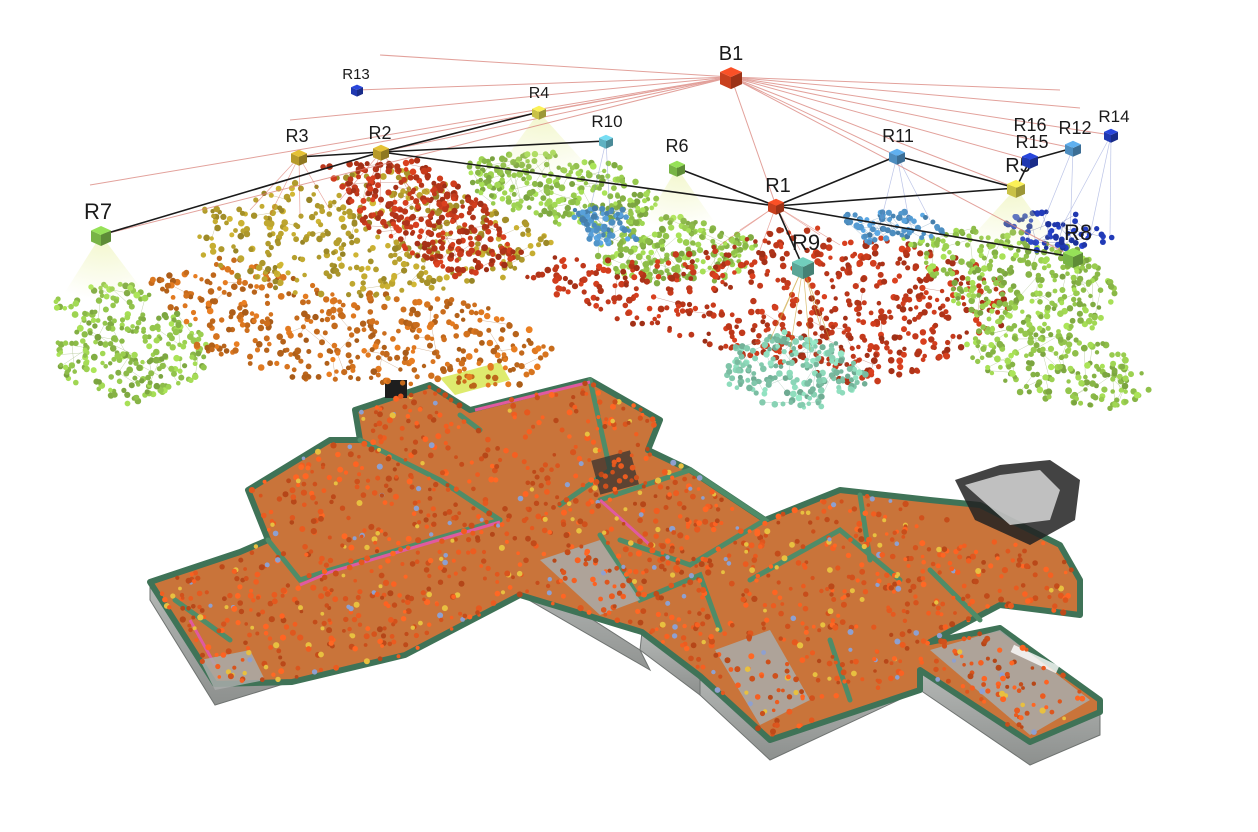 This screenshot has height=832, width=1258. What do you see at coordinates (1029, 125) in the screenshot?
I see `node-label: R16` at bounding box center [1029, 125].